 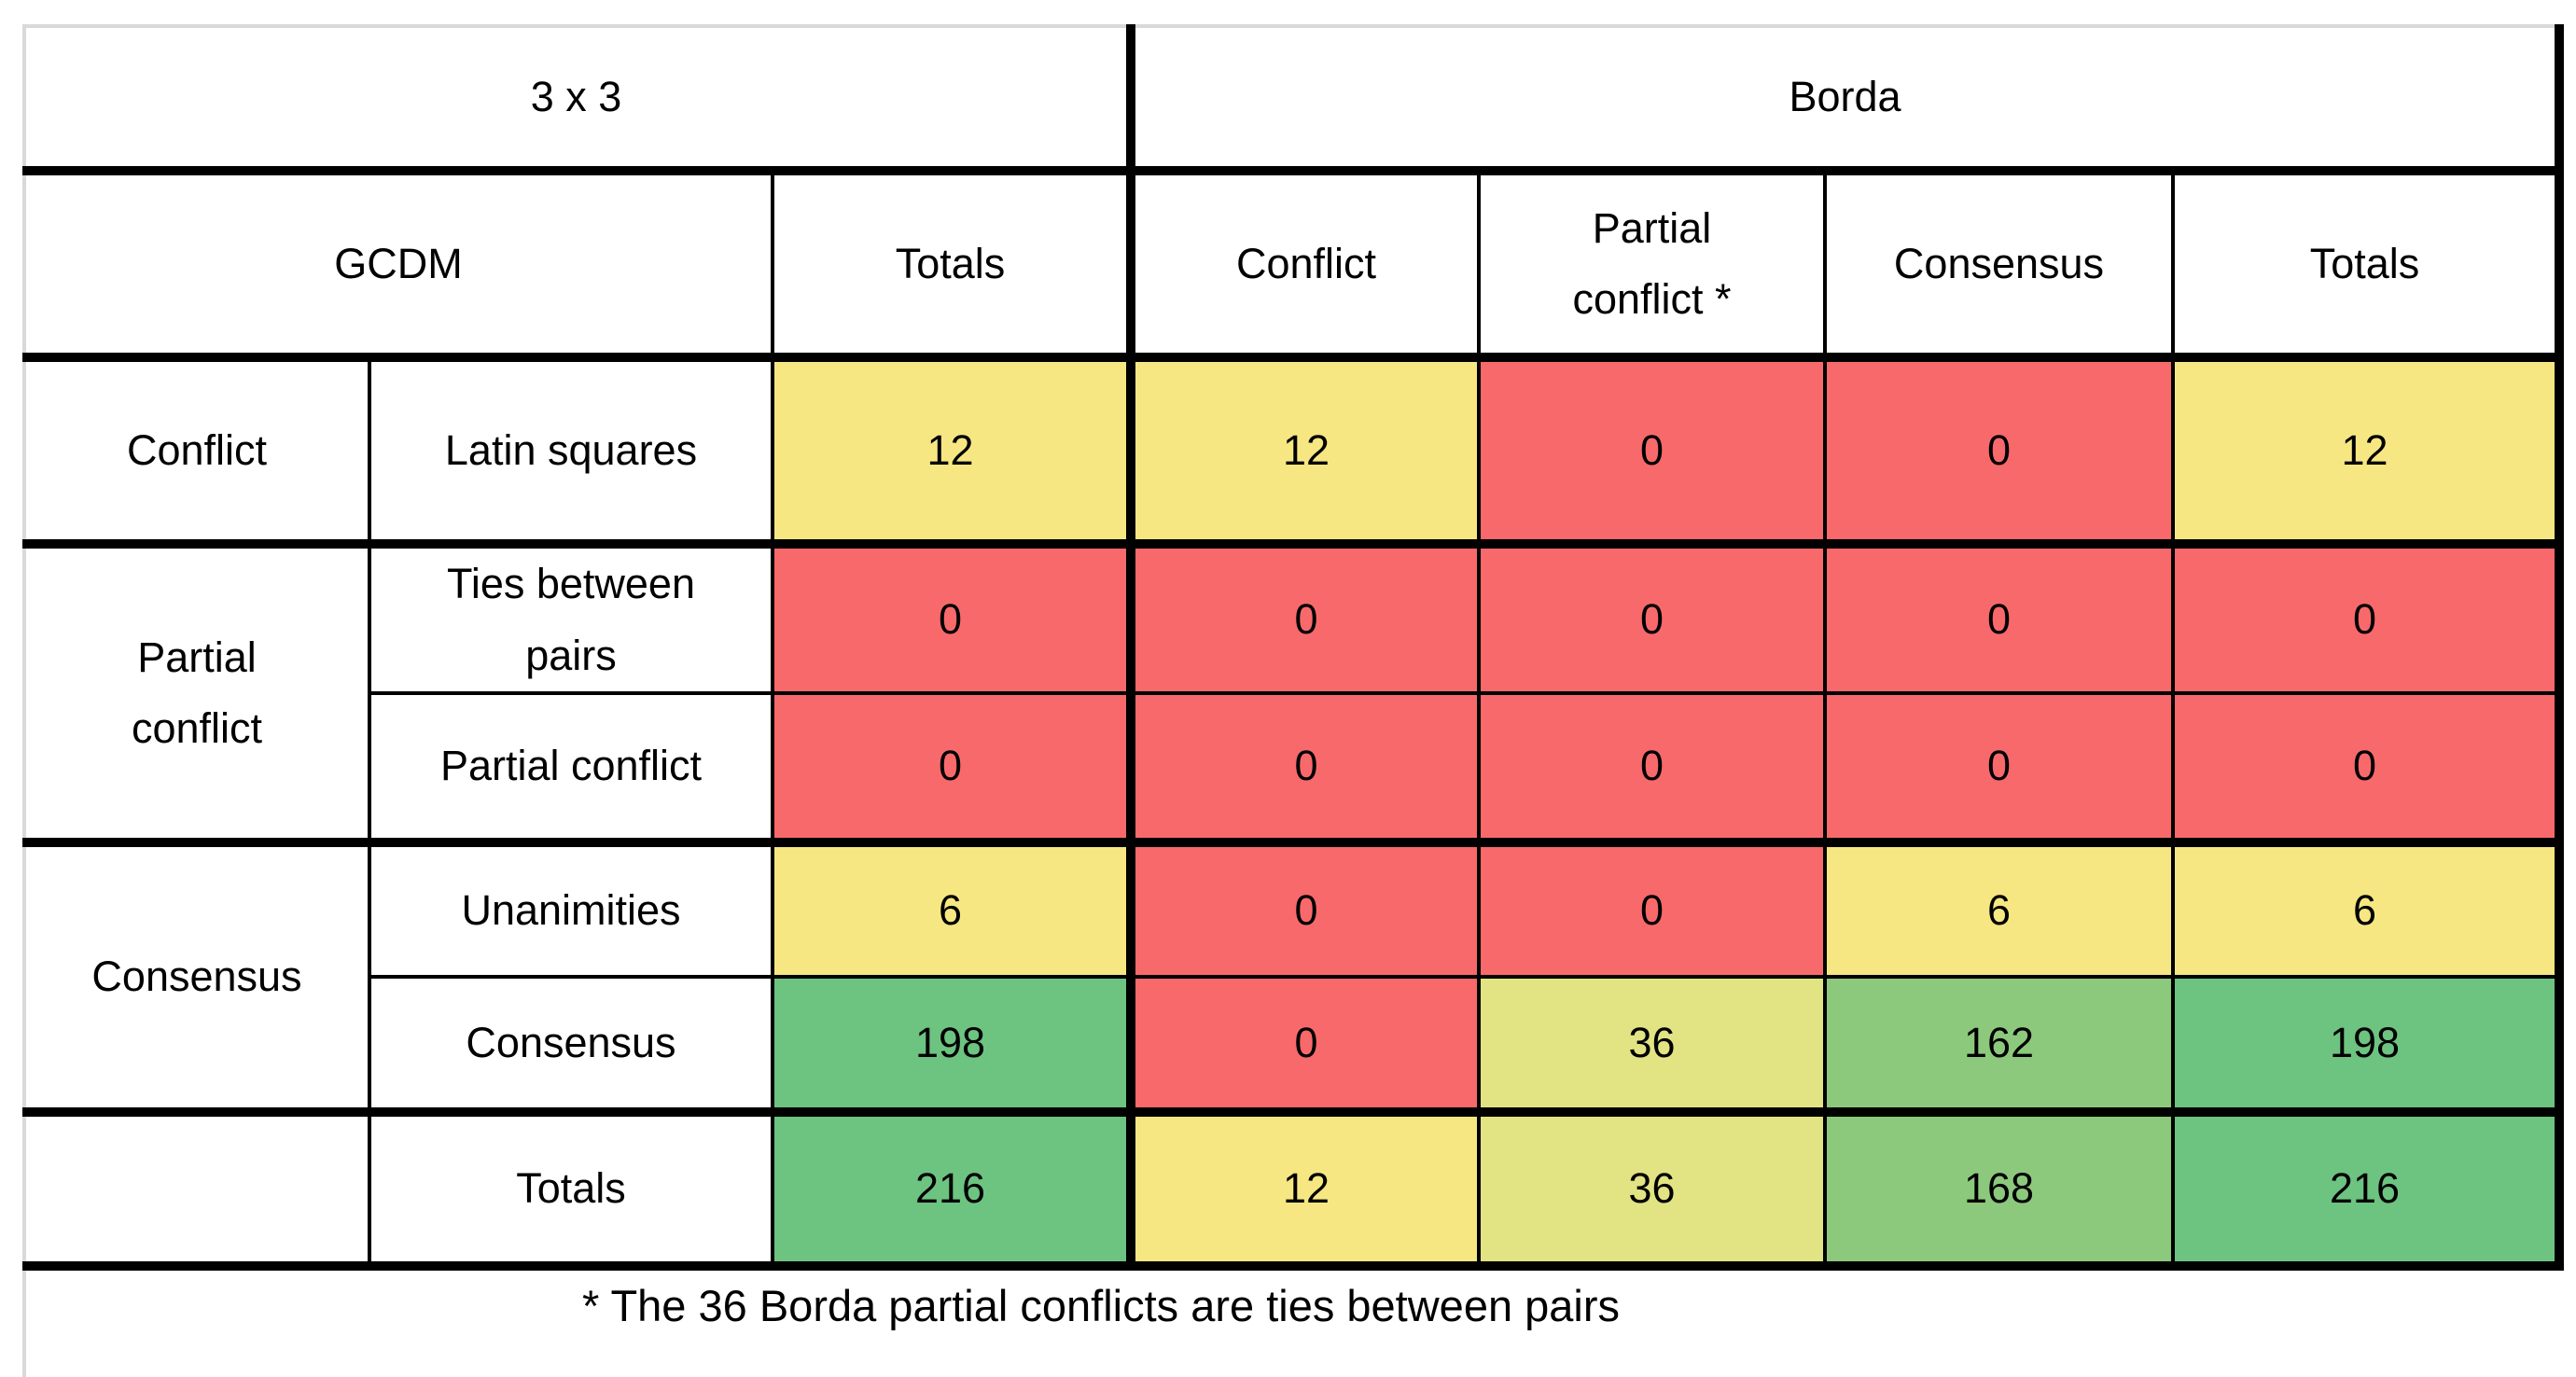 I want to click on borda-header-cell: Borda, so click(x=1845, y=99).